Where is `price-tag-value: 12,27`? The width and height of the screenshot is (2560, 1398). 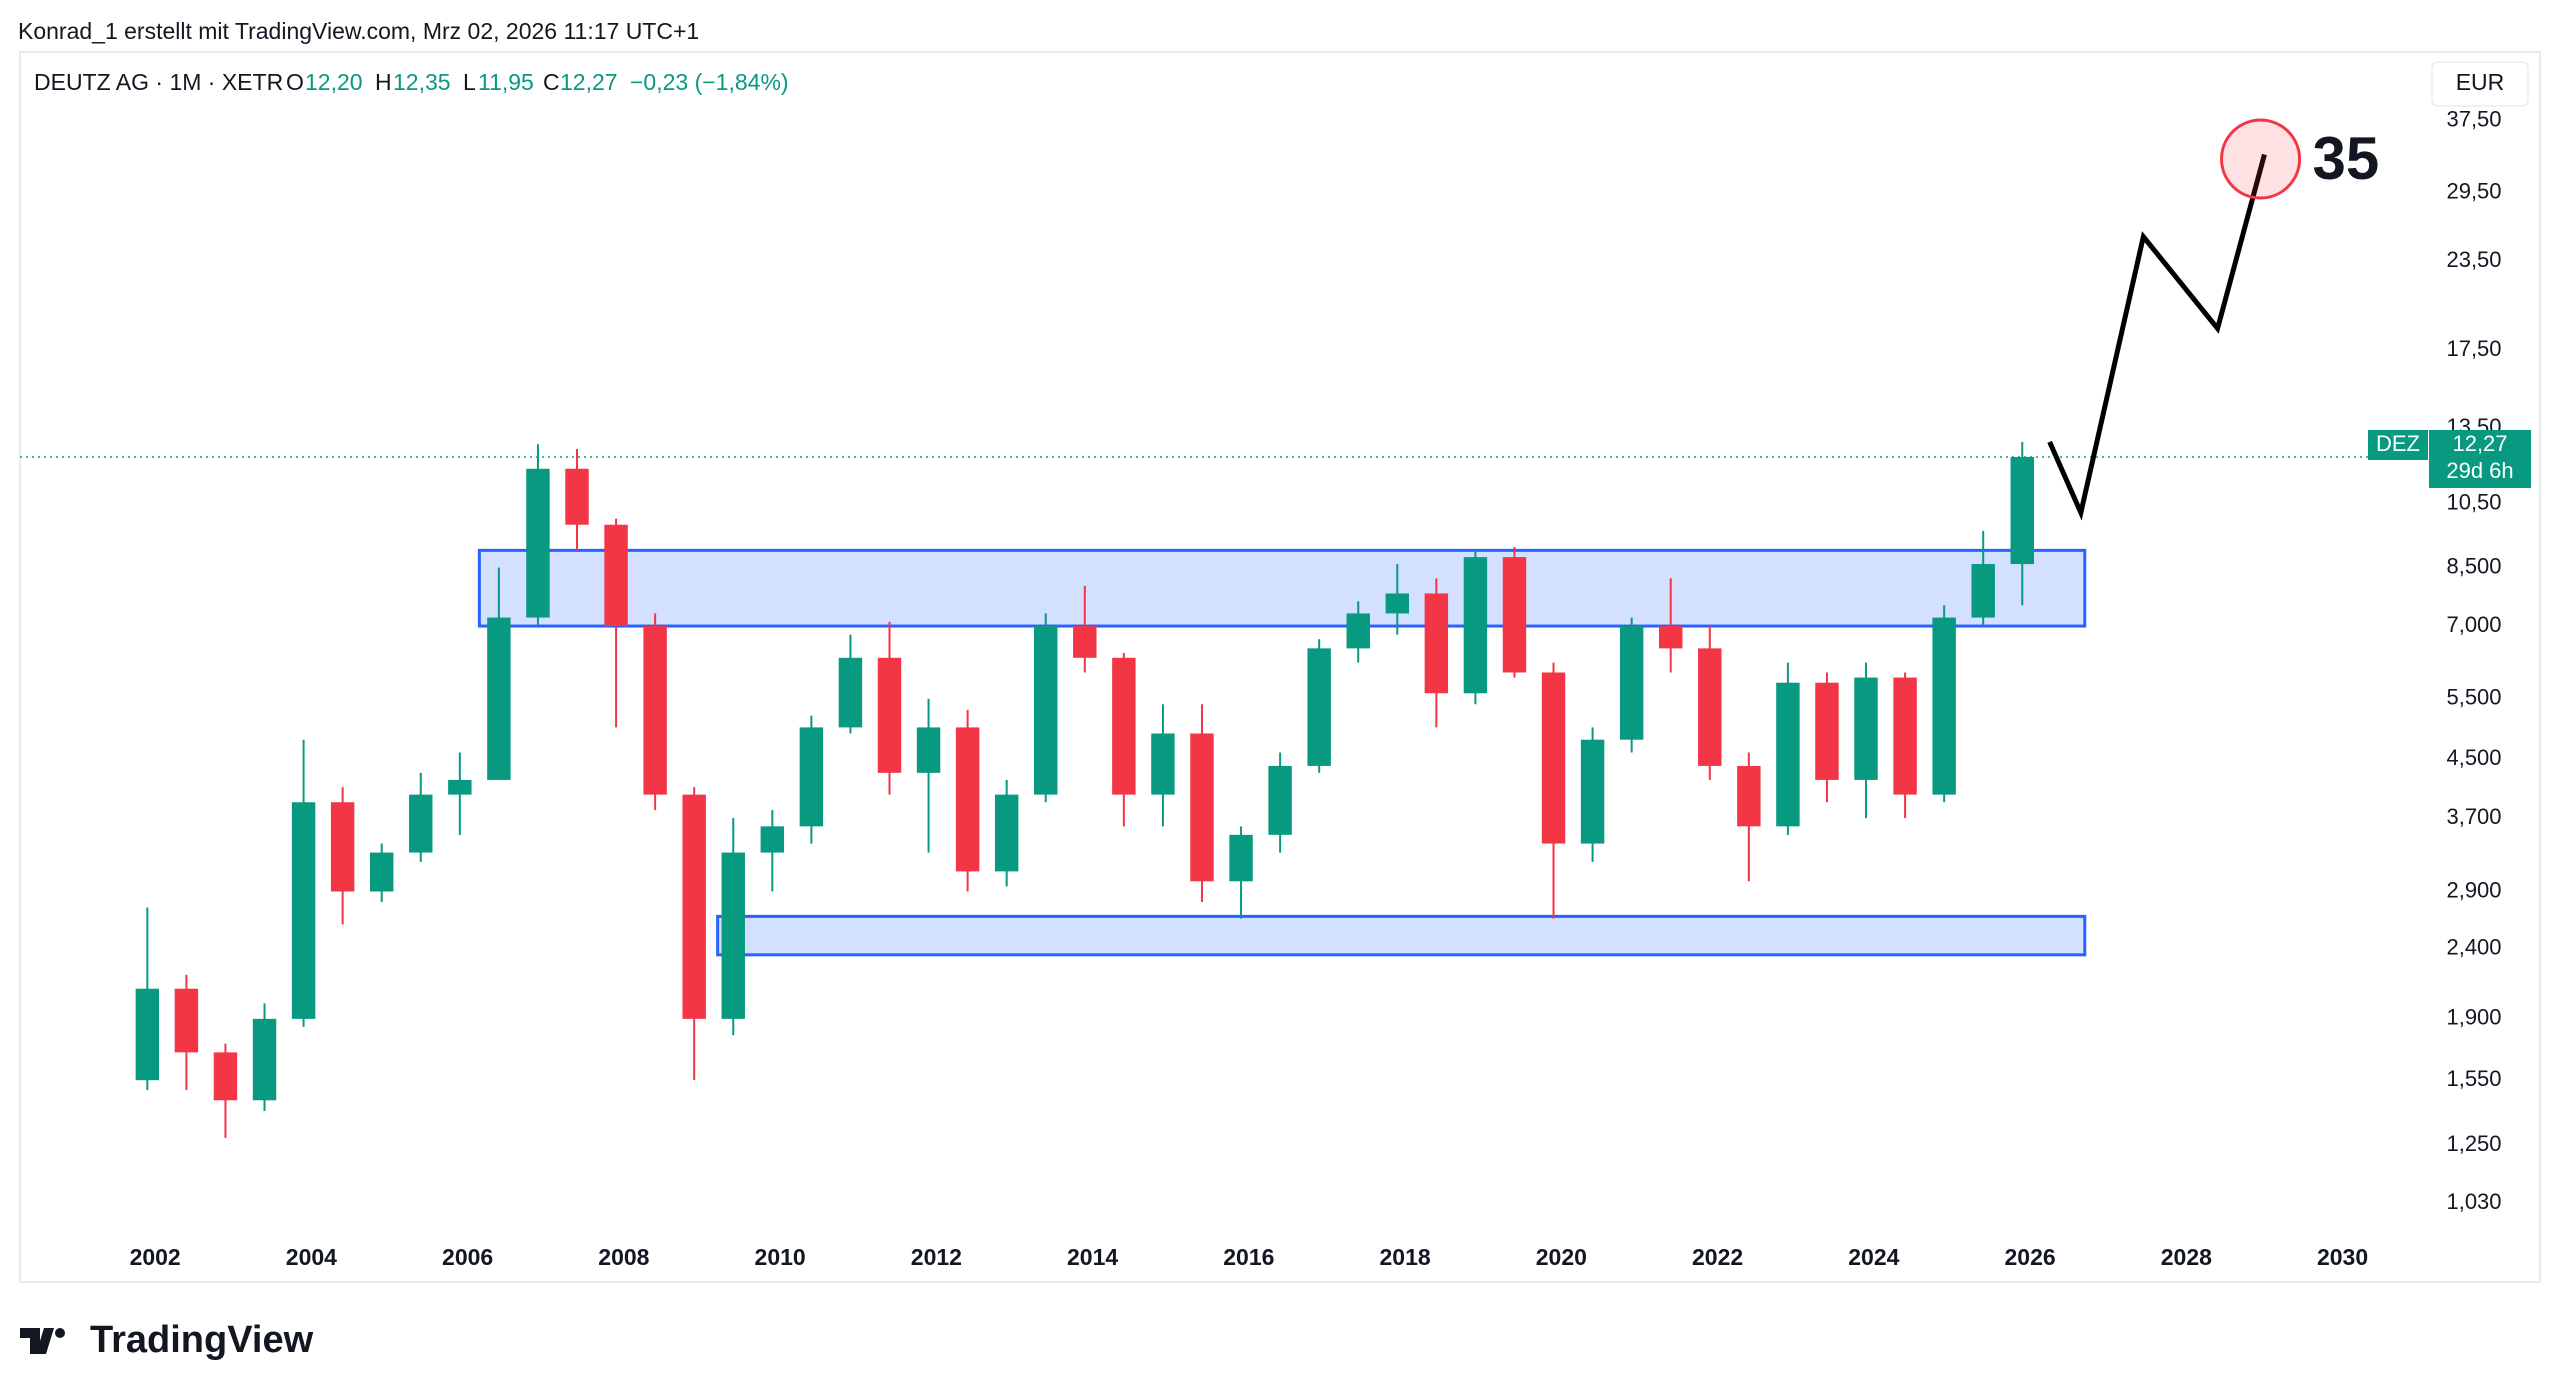
price-tag-value: 12,27 is located at coordinates (2479, 443).